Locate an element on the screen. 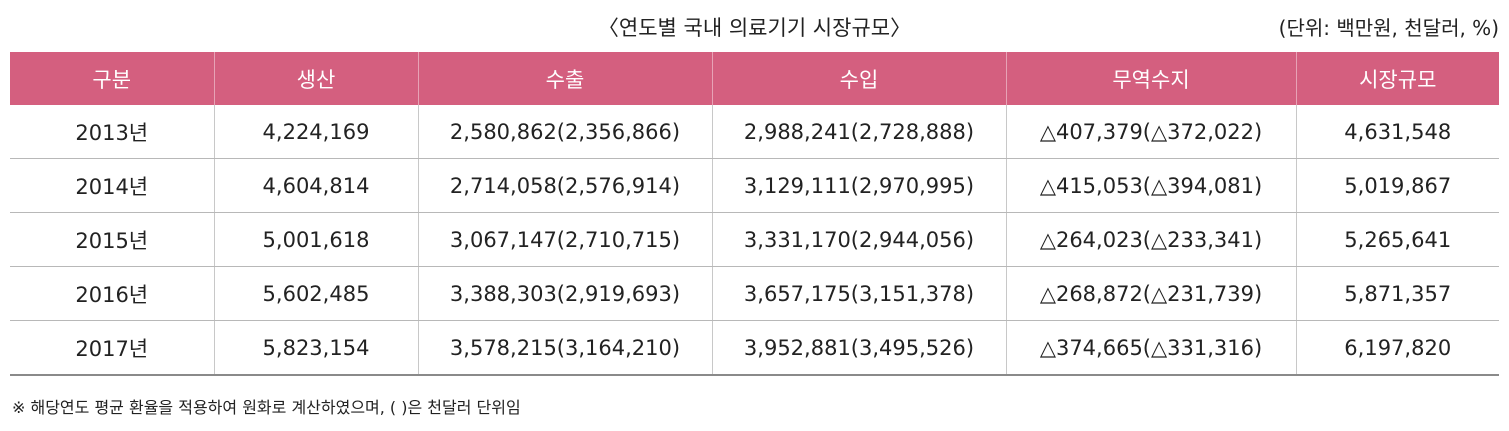  cell-import: 2,988,241(2,728,888) is located at coordinates (858, 132).